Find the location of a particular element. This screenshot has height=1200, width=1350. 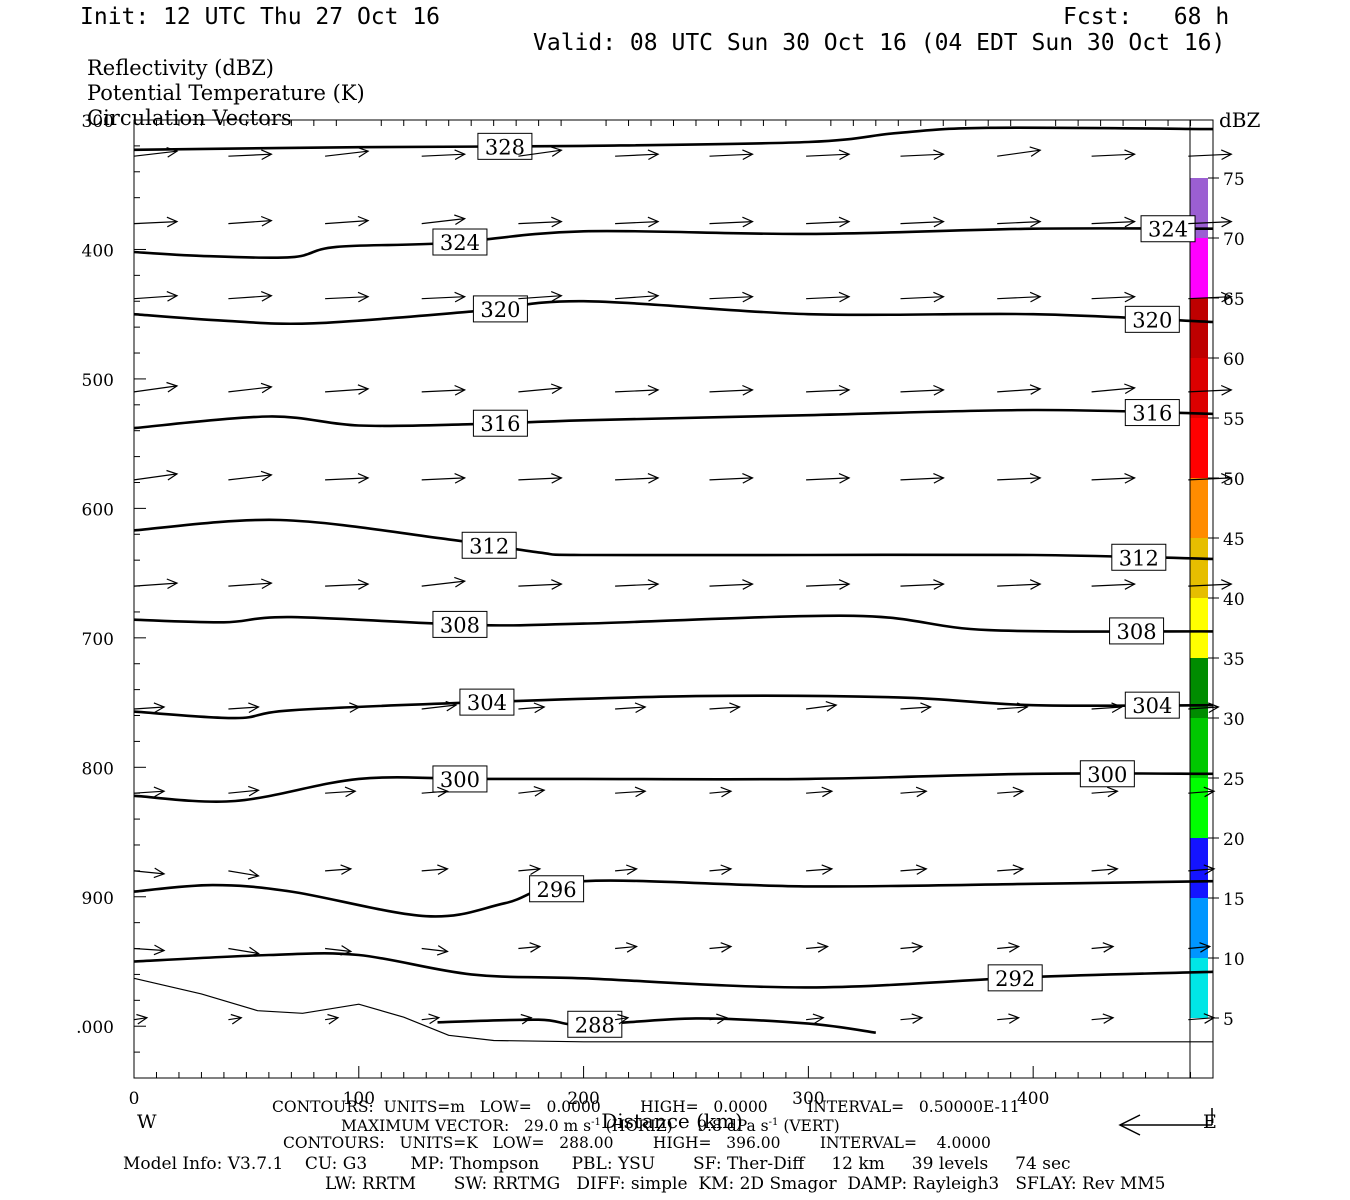

terrain-line is located at coordinates (673, 1010).